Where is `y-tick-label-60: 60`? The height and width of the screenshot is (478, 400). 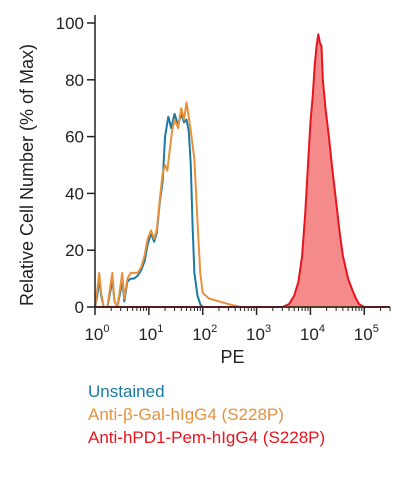 y-tick-label-60: 60 is located at coordinates (74, 137).